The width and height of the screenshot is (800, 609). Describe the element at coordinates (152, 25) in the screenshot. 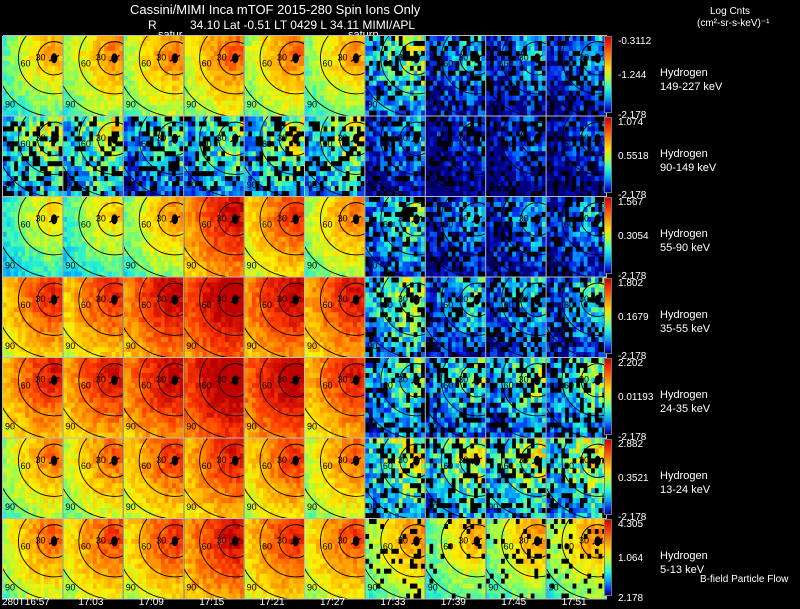

I see `title-r-label: R` at that location.